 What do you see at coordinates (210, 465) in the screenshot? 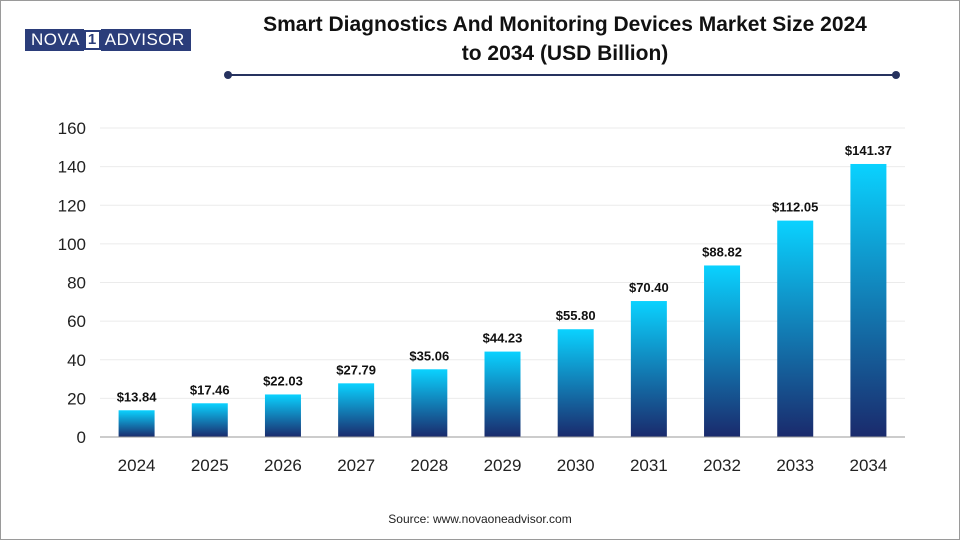
I see `x-tick-label-2025: 2025` at bounding box center [210, 465].